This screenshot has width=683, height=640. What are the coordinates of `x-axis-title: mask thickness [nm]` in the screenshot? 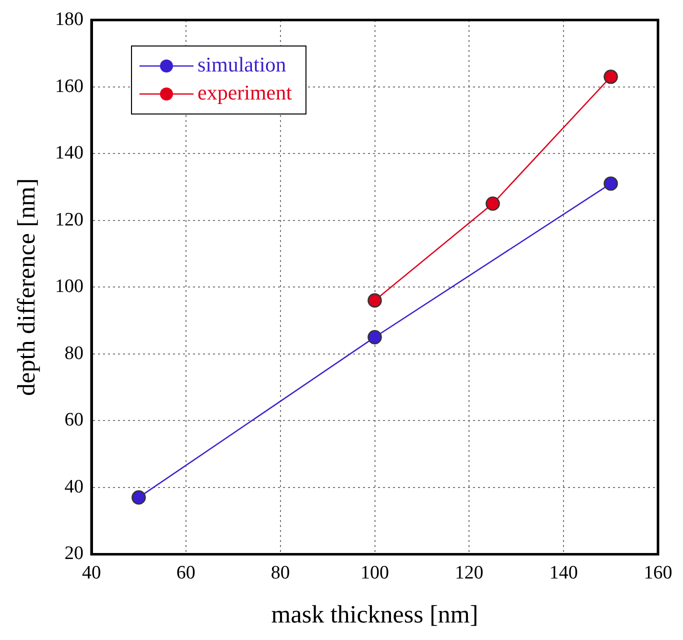 It's located at (374, 615).